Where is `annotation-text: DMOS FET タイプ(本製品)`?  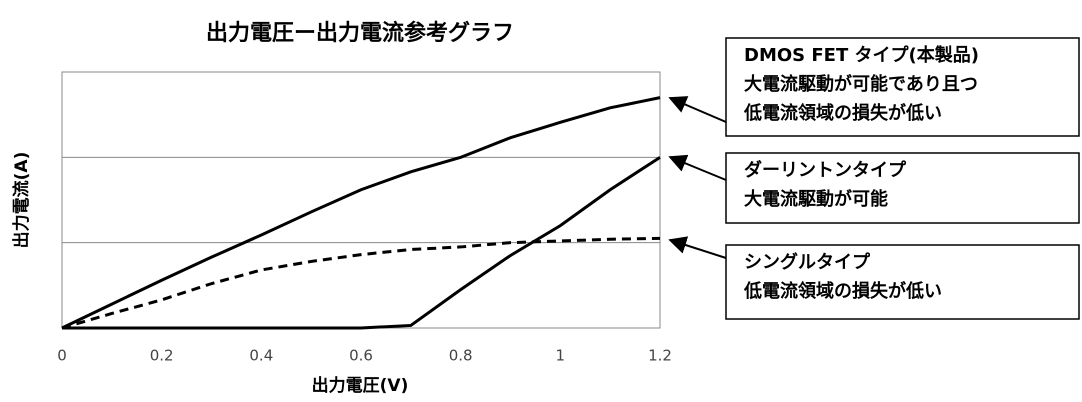
annotation-text: DMOS FET タイプ(本製品) is located at coordinates (861, 55).